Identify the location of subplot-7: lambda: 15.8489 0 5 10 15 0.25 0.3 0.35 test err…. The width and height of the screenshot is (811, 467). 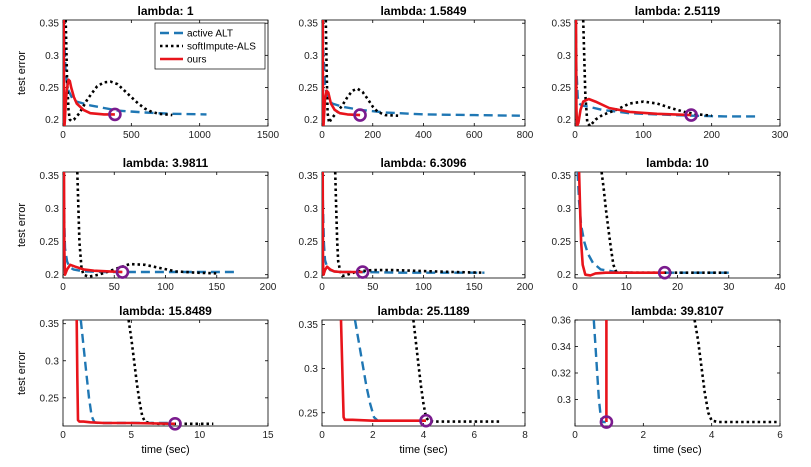
(145, 380).